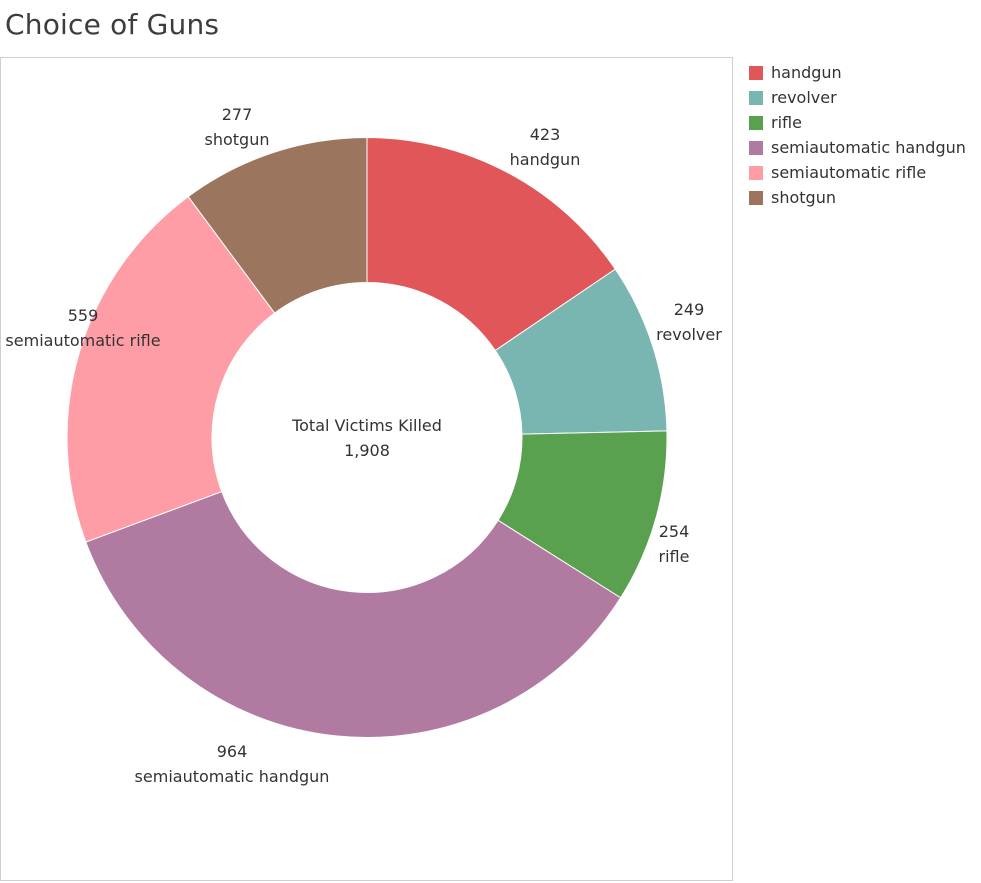 This screenshot has width=981, height=883. Describe the element at coordinates (491, 244) in the screenshot. I see `slice-handgun` at that location.